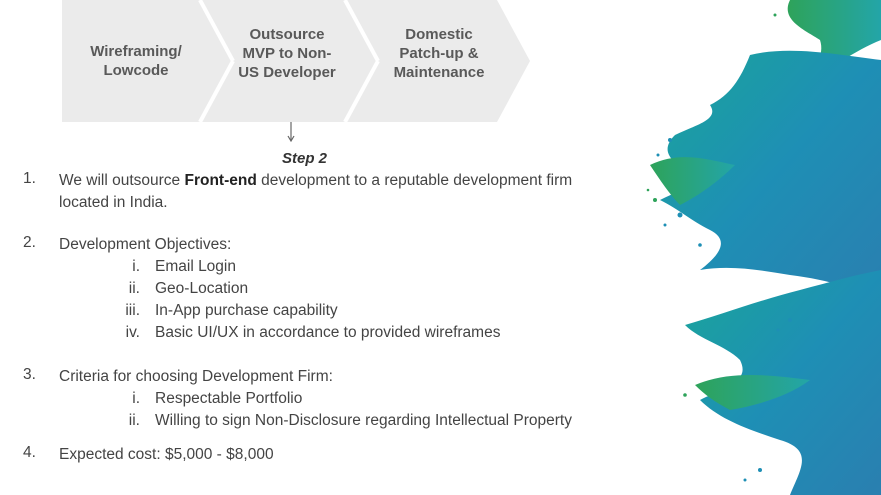  What do you see at coordinates (287, 53) in the screenshot?
I see `chevron-label-2: Outsource MVP to Non-US Developer` at bounding box center [287, 53].